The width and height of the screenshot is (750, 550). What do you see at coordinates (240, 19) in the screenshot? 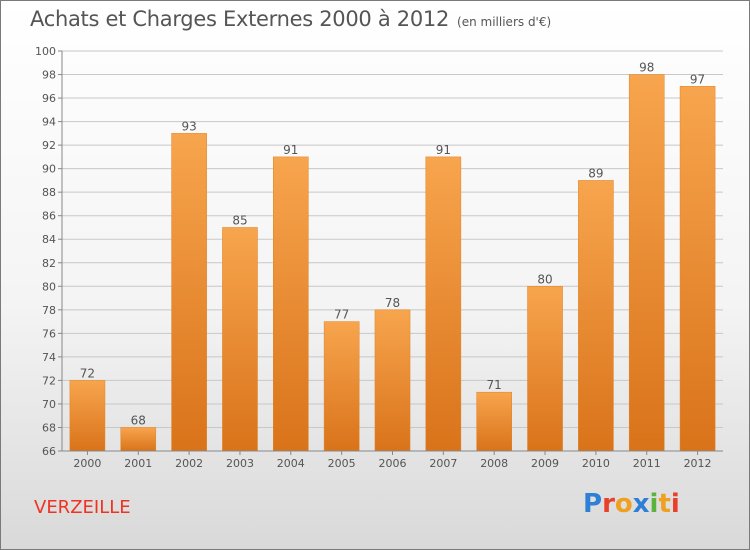
I see `chart-title-text: Achats et Charges Externes 2000 à 2012` at bounding box center [240, 19].